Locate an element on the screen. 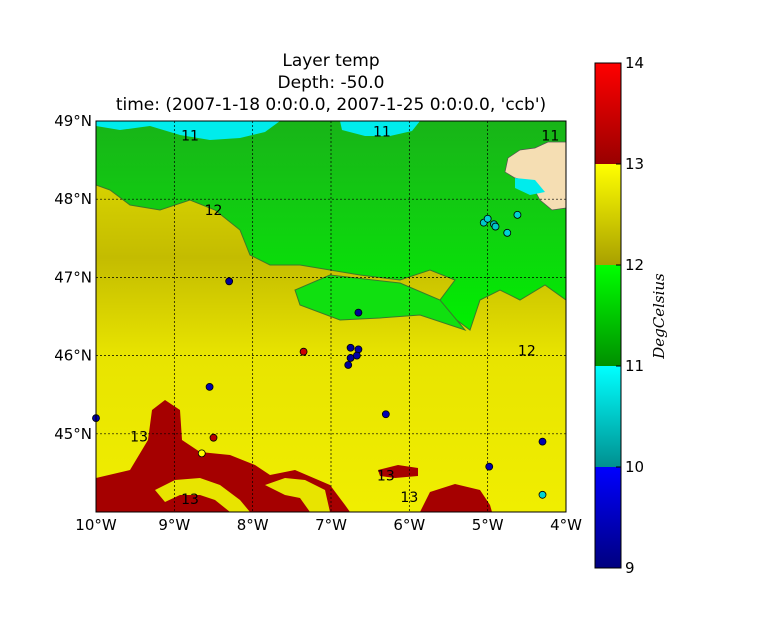 This screenshot has width=759, height=632. x-tick-label: 9°W is located at coordinates (174, 525).